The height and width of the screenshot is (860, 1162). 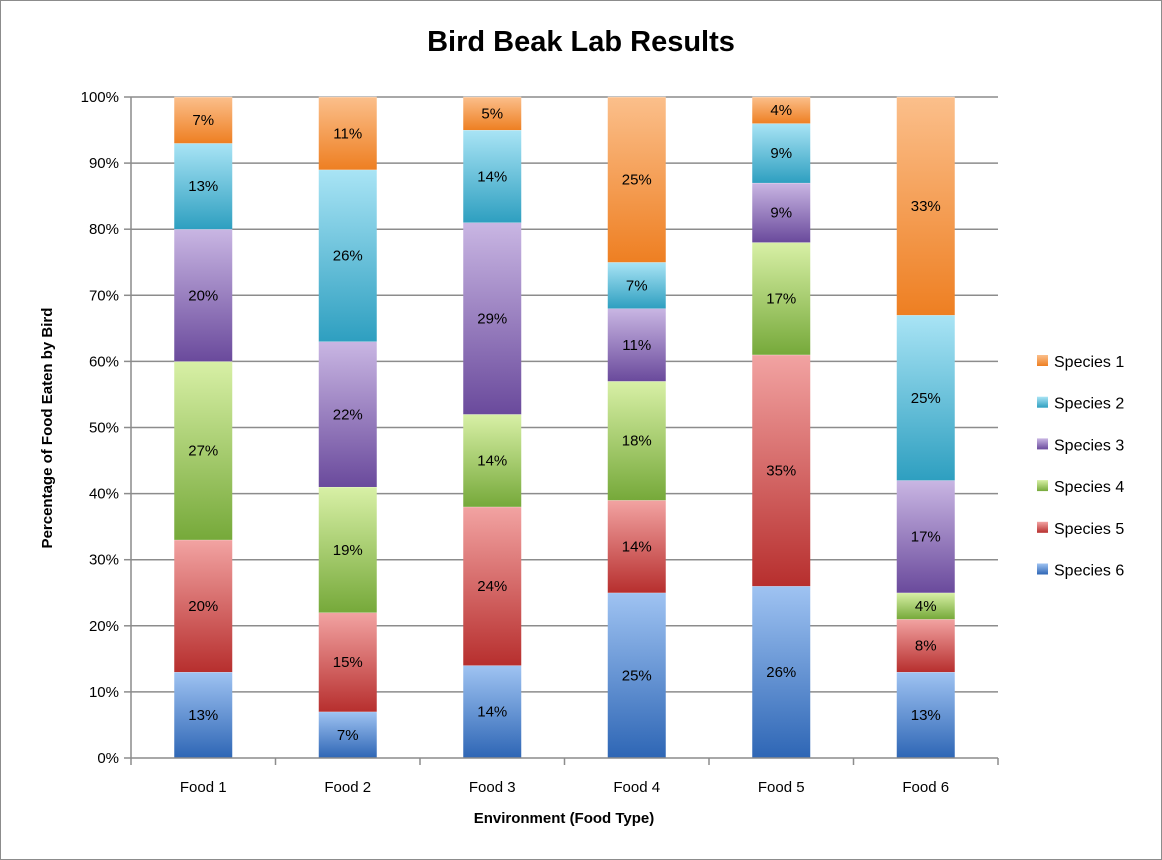 I want to click on legend-label: Species 6, so click(x=1089, y=571).